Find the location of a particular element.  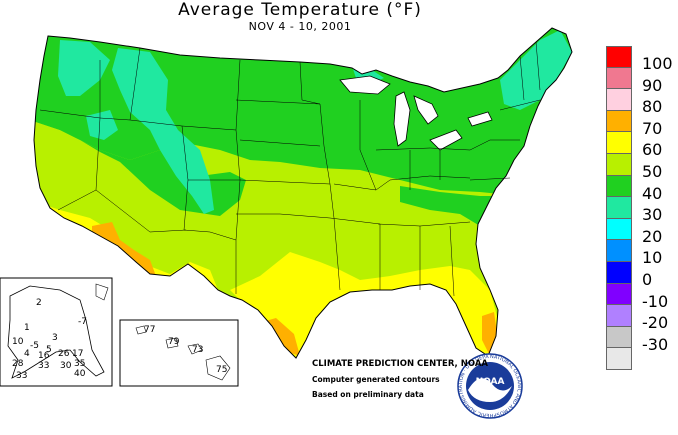

map-title: Average Temperature (°F) is located at coordinates (300, 10).